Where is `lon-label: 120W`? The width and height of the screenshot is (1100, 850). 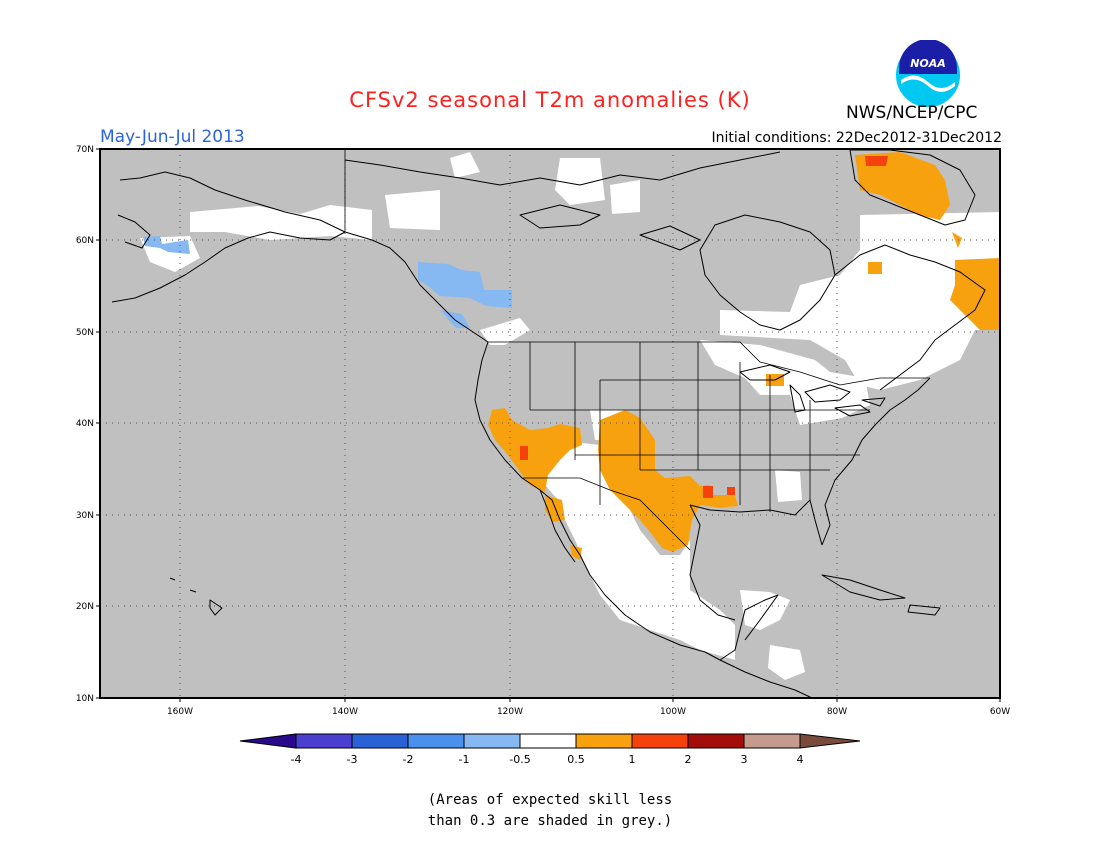
lon-label: 120W is located at coordinates (510, 712).